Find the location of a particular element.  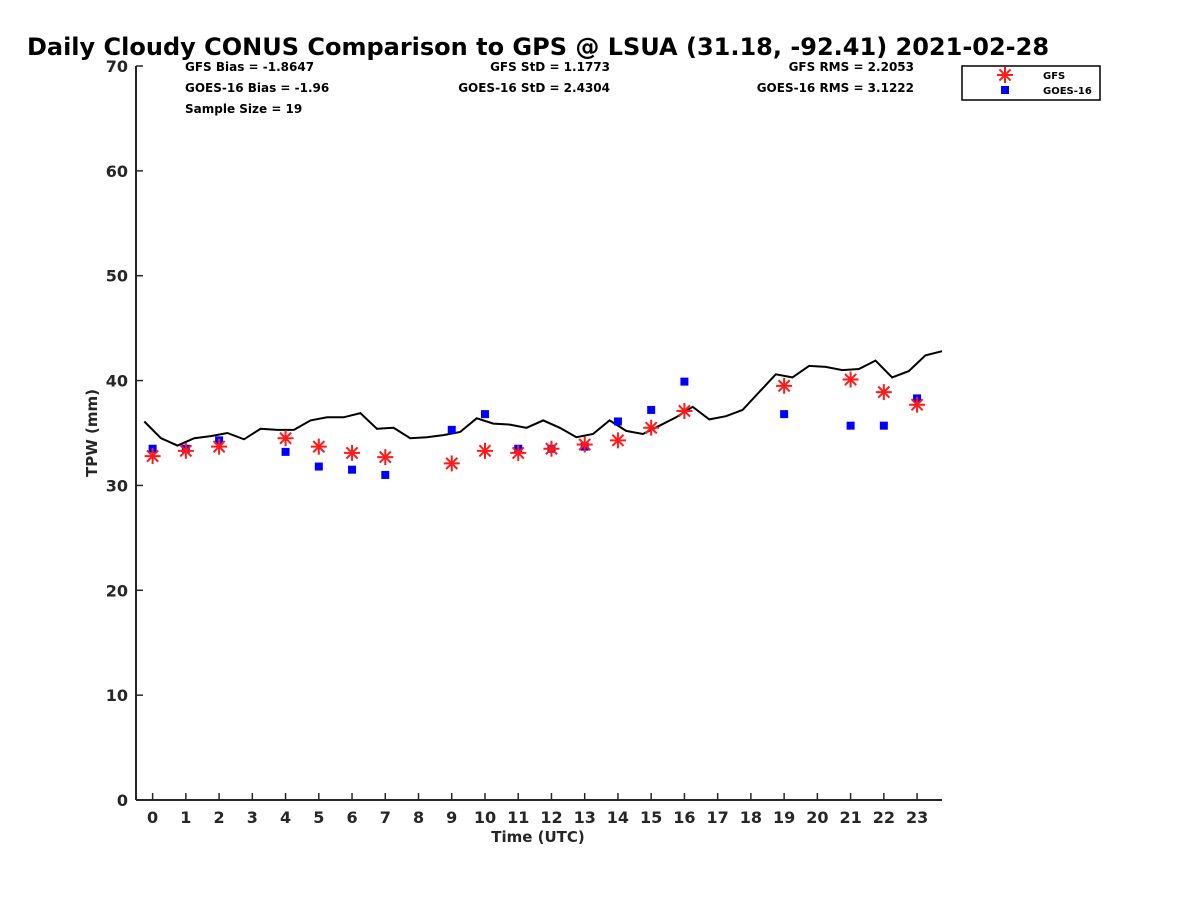

y-tick-label: 0 is located at coordinates (122, 800).